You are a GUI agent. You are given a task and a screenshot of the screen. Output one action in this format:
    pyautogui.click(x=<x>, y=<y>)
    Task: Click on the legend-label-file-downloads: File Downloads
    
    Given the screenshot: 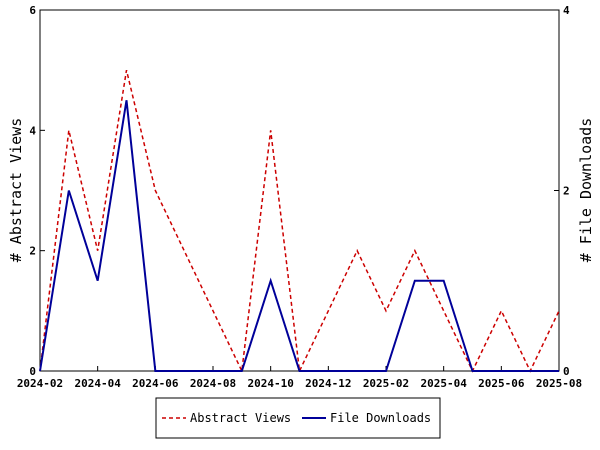 What is the action you would take?
    pyautogui.click(x=380, y=418)
    